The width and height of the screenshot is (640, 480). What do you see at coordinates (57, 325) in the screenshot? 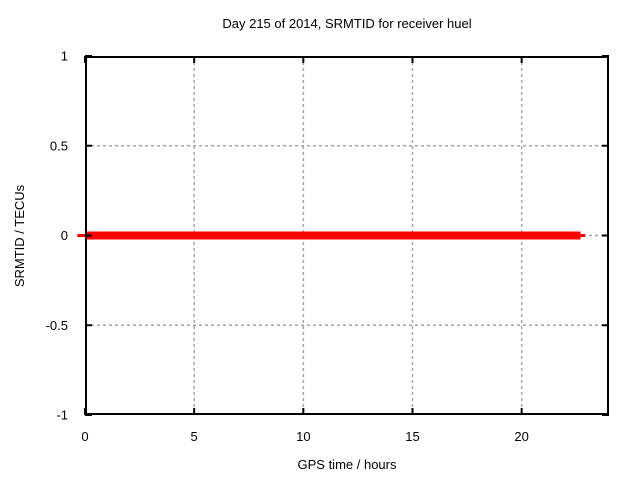
I see `y-tick-label: -0.5` at bounding box center [57, 325].